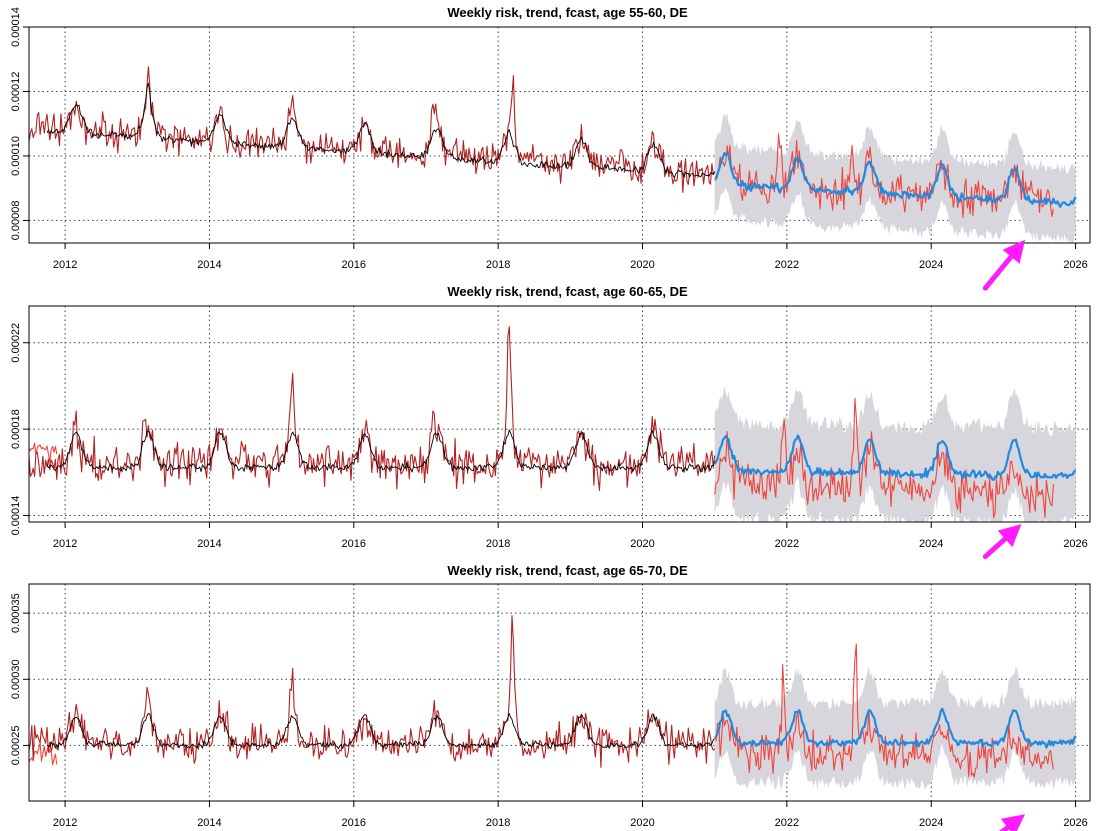  Describe the element at coordinates (567, 12) in the screenshot. I see `chart-title: Weekly risk, trend, fcast, age 55-60, DE` at that location.